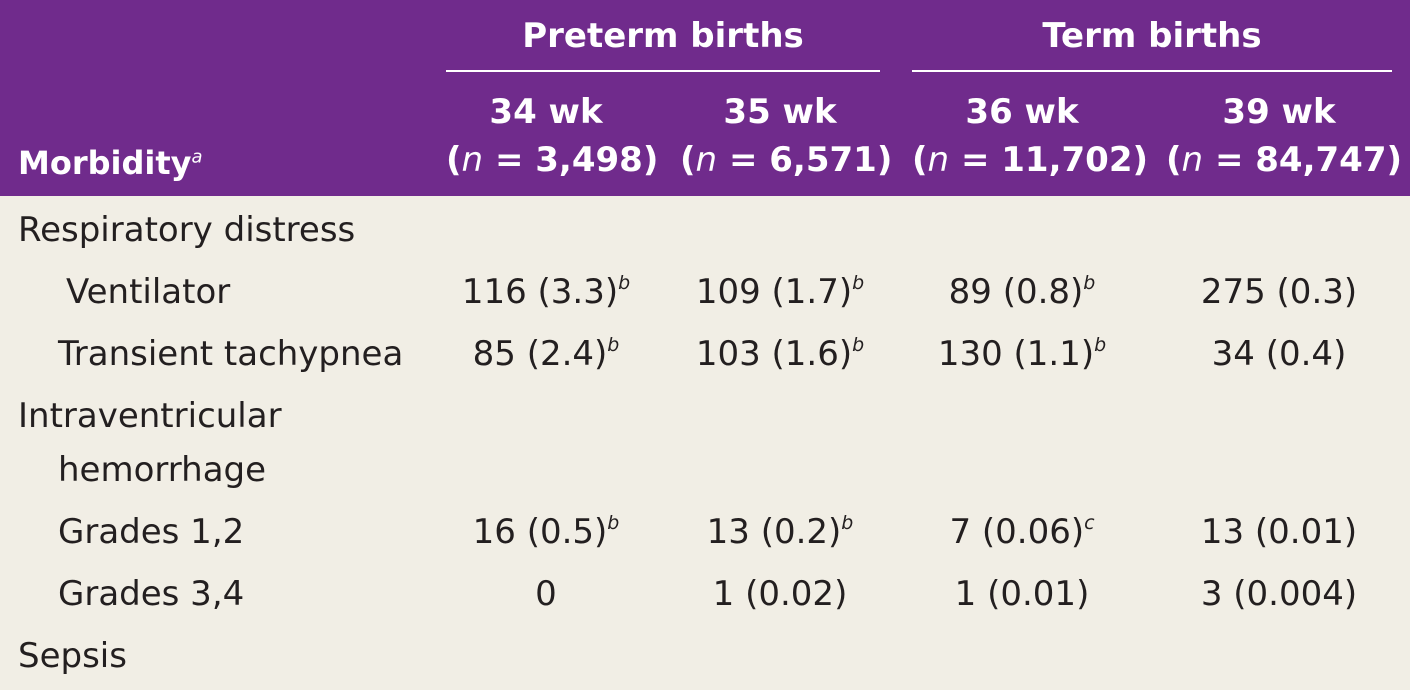  Describe the element at coordinates (546, 292) in the screenshot. I see `table-cell: 116 (3.3)b` at that location.